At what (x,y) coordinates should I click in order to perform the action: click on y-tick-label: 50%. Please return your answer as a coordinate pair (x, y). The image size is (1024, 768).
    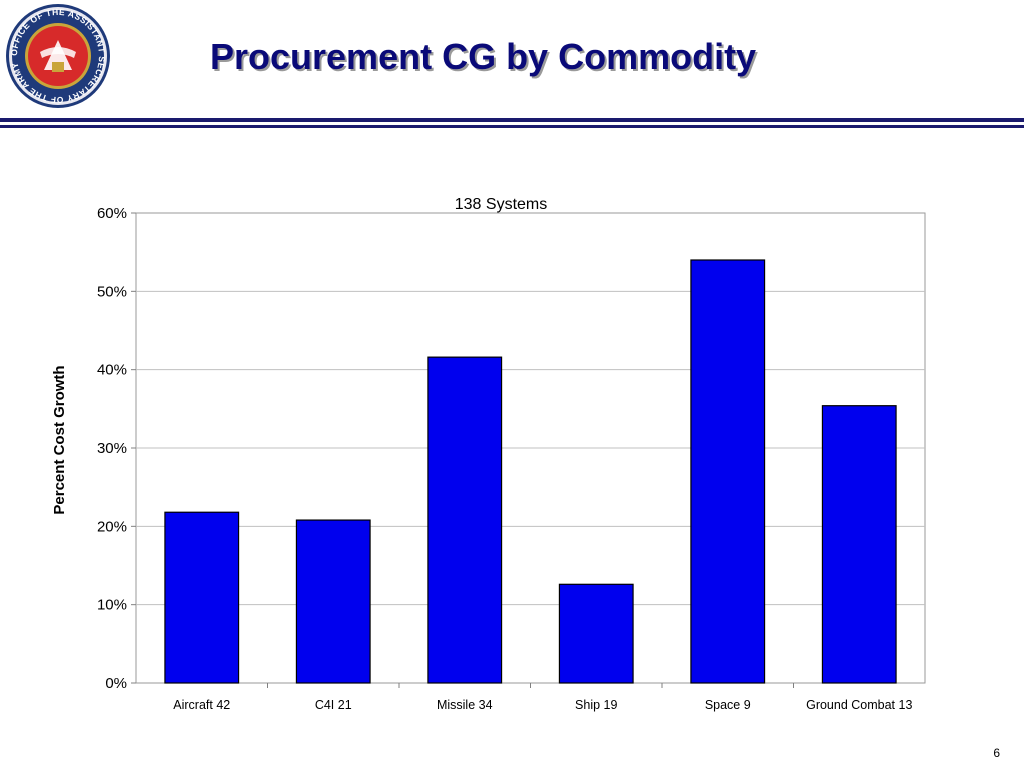
    Looking at the image, I should click on (112, 291).